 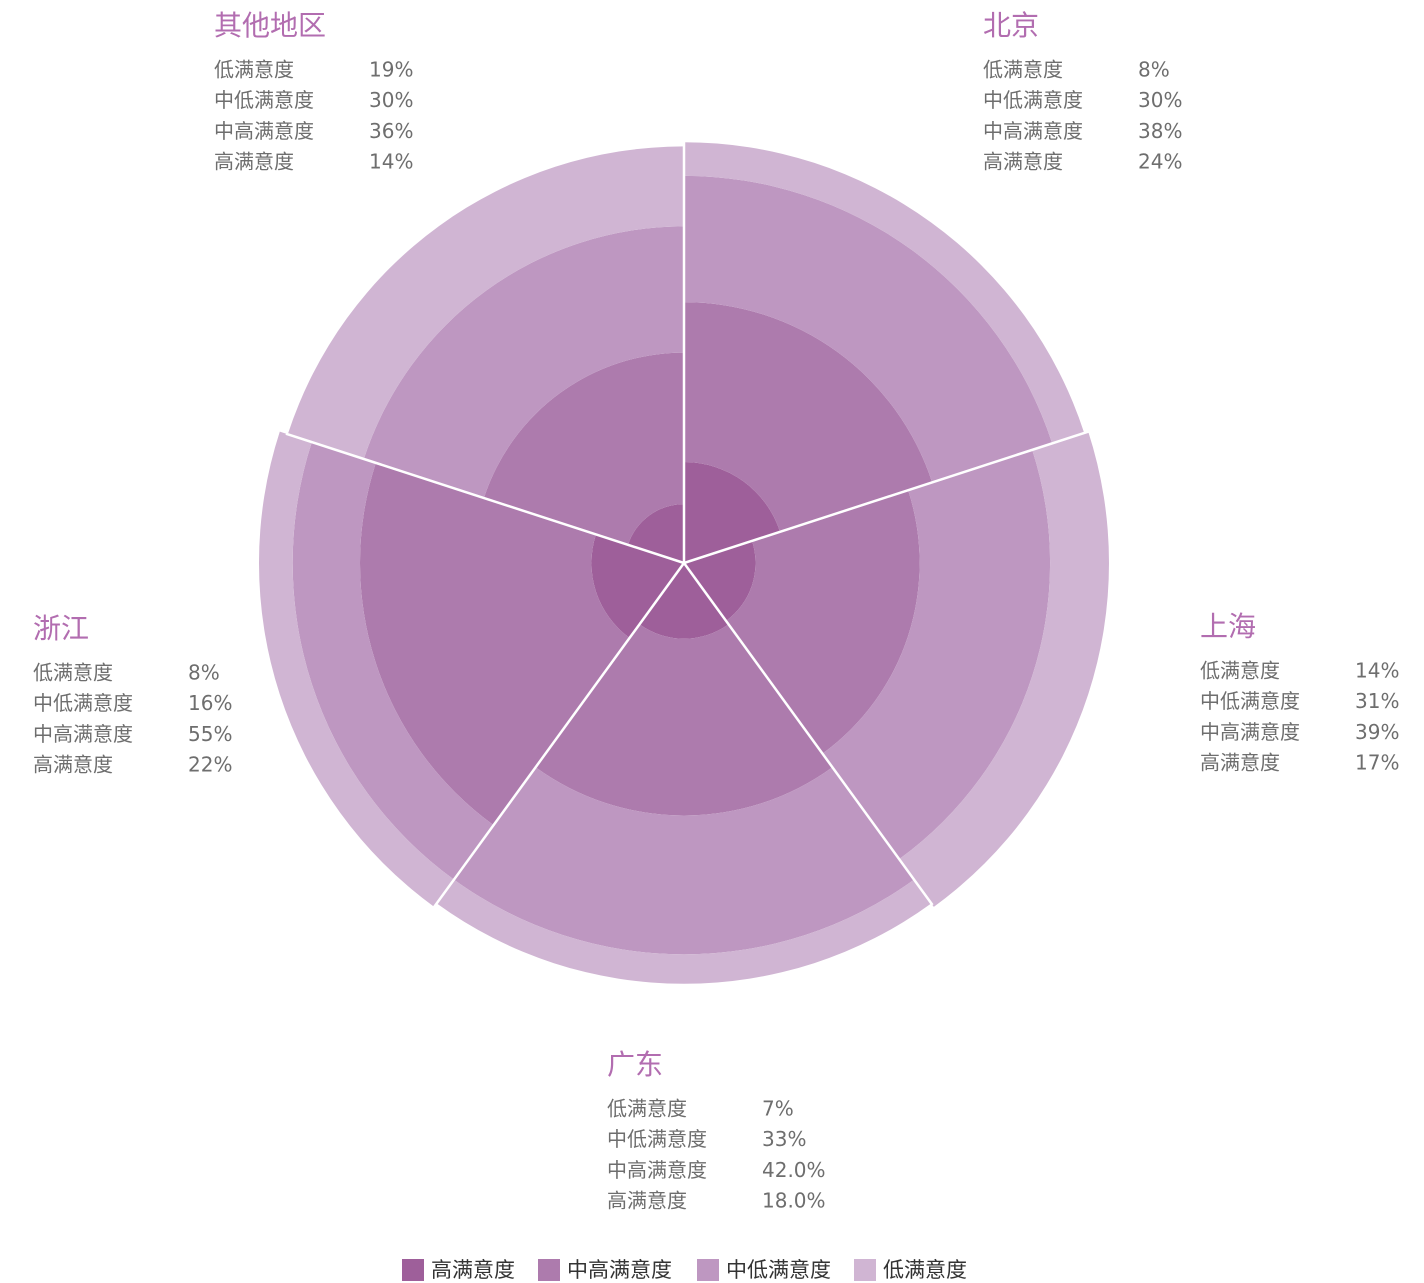 I want to click on row-value: 31%, so click(x=1377, y=701).